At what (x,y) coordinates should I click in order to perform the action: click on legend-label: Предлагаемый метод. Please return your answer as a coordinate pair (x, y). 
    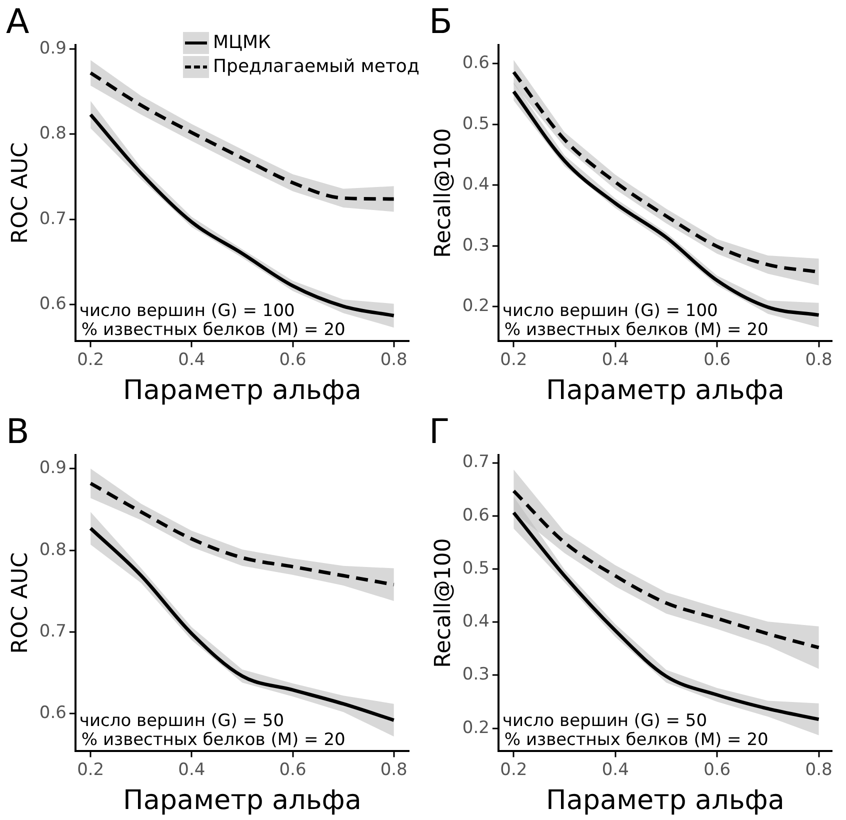
    Looking at the image, I should click on (316, 66).